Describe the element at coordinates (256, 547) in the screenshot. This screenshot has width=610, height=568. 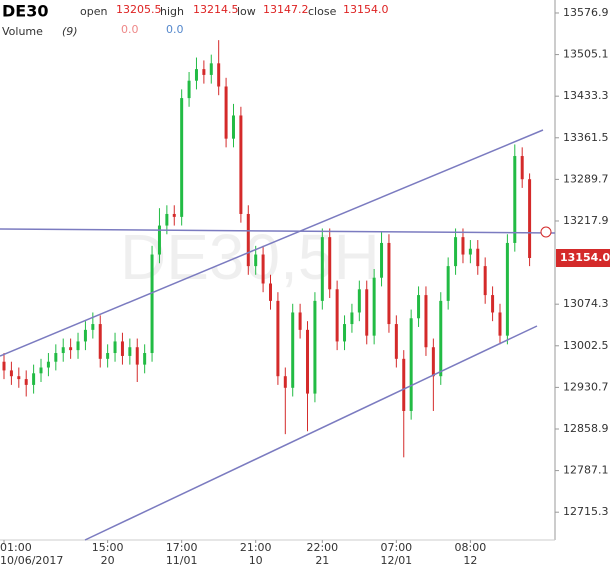
I see `x-tick-label: 21:00` at that location.